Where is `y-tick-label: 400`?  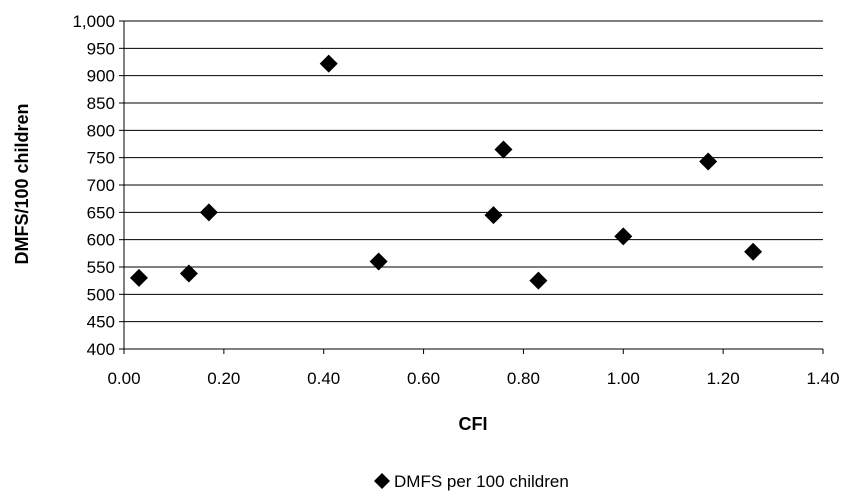 y-tick-label: 400 is located at coordinates (101, 349).